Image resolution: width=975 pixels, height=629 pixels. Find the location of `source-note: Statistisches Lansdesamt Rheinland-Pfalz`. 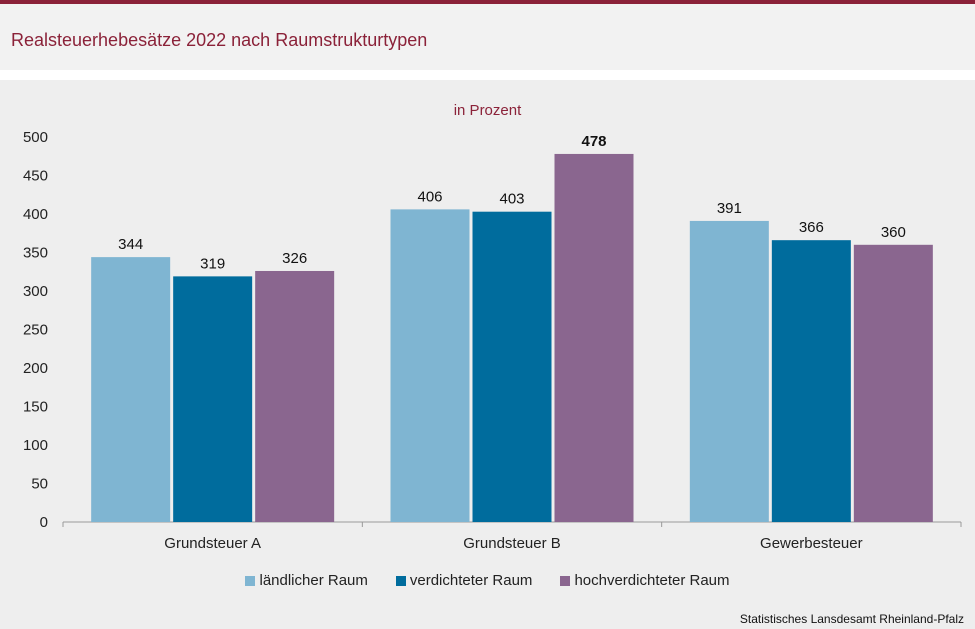

source-note: Statistisches Lansdesamt Rheinland-Pfalz is located at coordinates (851, 619).